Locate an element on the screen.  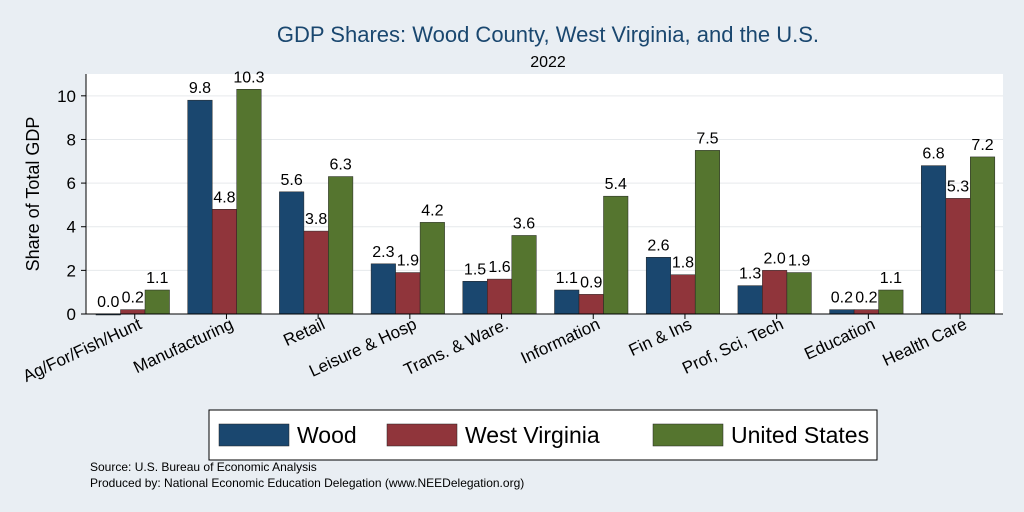
bar-data-label: 5.4 is located at coordinates (616, 184).